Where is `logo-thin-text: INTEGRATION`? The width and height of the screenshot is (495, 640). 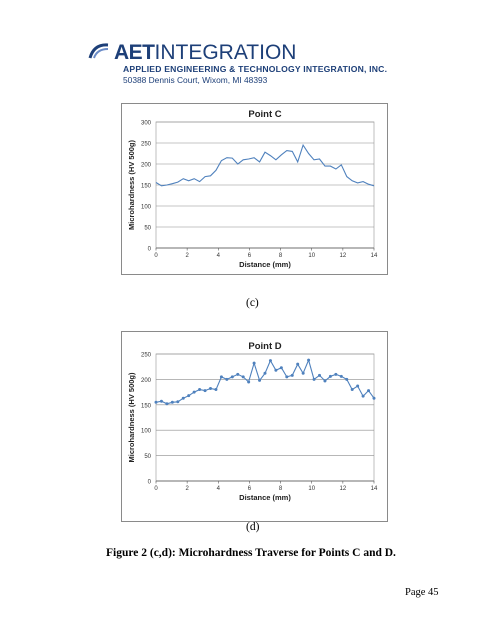
logo-thin-text: INTEGRATION is located at coordinates (225, 52).